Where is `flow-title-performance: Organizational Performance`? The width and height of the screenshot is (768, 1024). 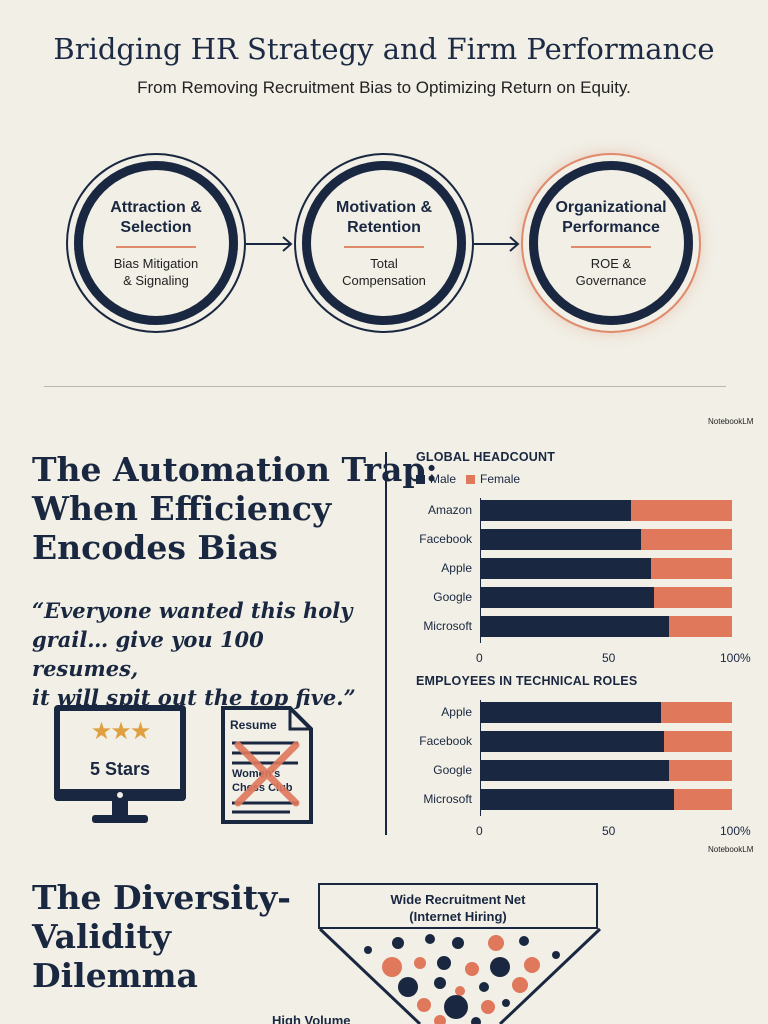
flow-title-performance: Organizational Performance is located at coordinates (610, 218).